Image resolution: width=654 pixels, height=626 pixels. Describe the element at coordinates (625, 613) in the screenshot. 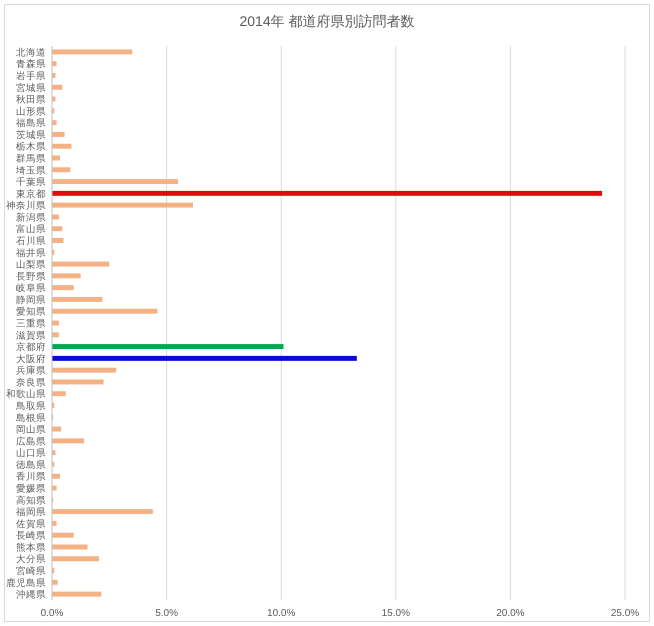

I see `x-tick-label: 25.0%` at that location.